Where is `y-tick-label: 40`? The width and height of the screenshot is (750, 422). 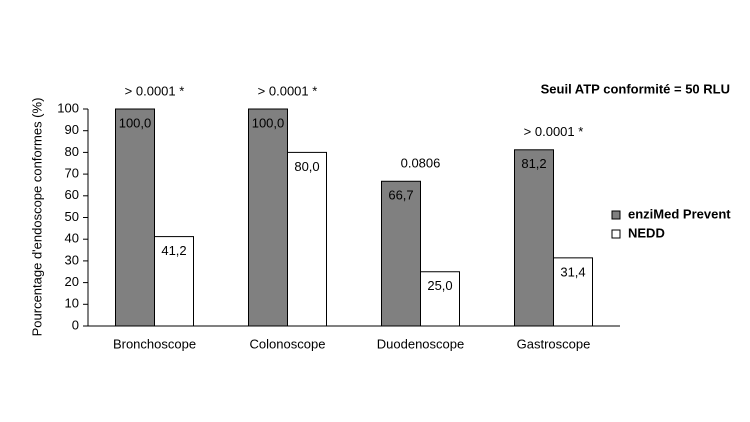
y-tick-label: 40 is located at coordinates (72, 238).